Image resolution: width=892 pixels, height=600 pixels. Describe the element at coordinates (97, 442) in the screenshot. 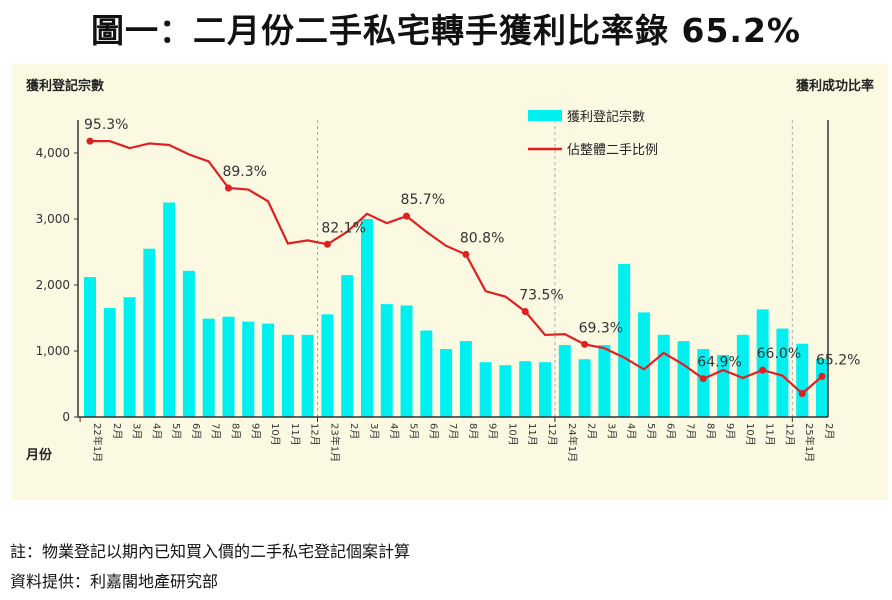

I see `x-tick-label: 22年1月` at that location.